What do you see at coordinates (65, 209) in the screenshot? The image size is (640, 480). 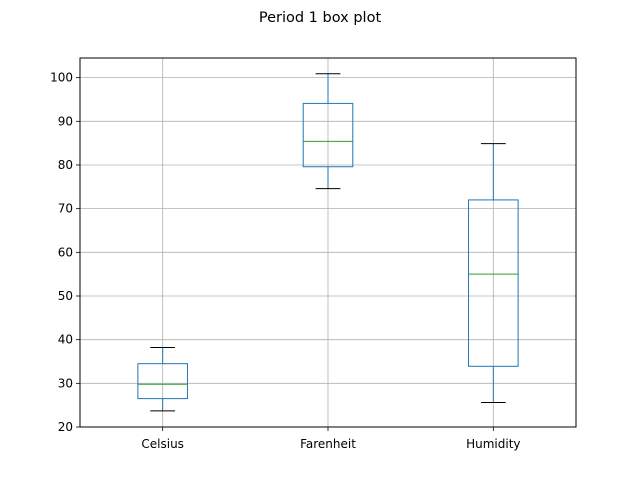 I see `y-tick-label: 70` at bounding box center [65, 209].